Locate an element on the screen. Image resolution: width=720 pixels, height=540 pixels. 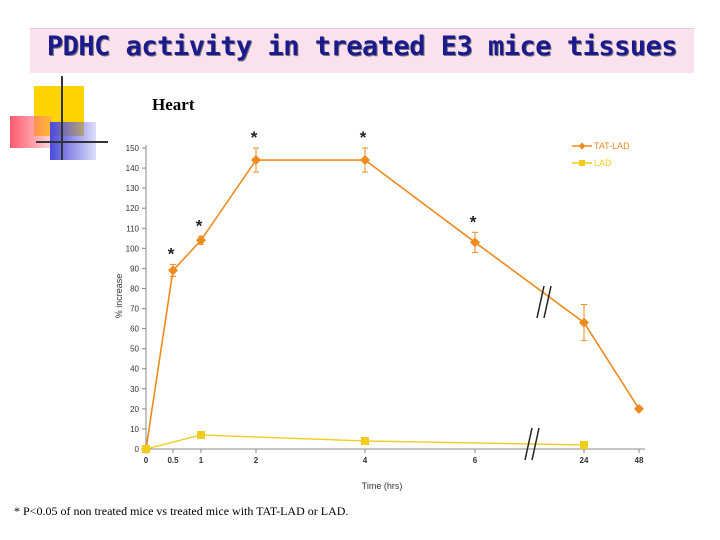
y-tick-label: 140 is located at coordinates (133, 168).